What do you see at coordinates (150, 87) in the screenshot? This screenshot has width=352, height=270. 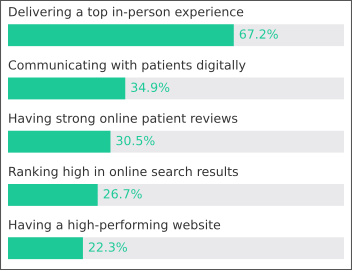 I see `data-label: 34.9%` at bounding box center [150, 87].